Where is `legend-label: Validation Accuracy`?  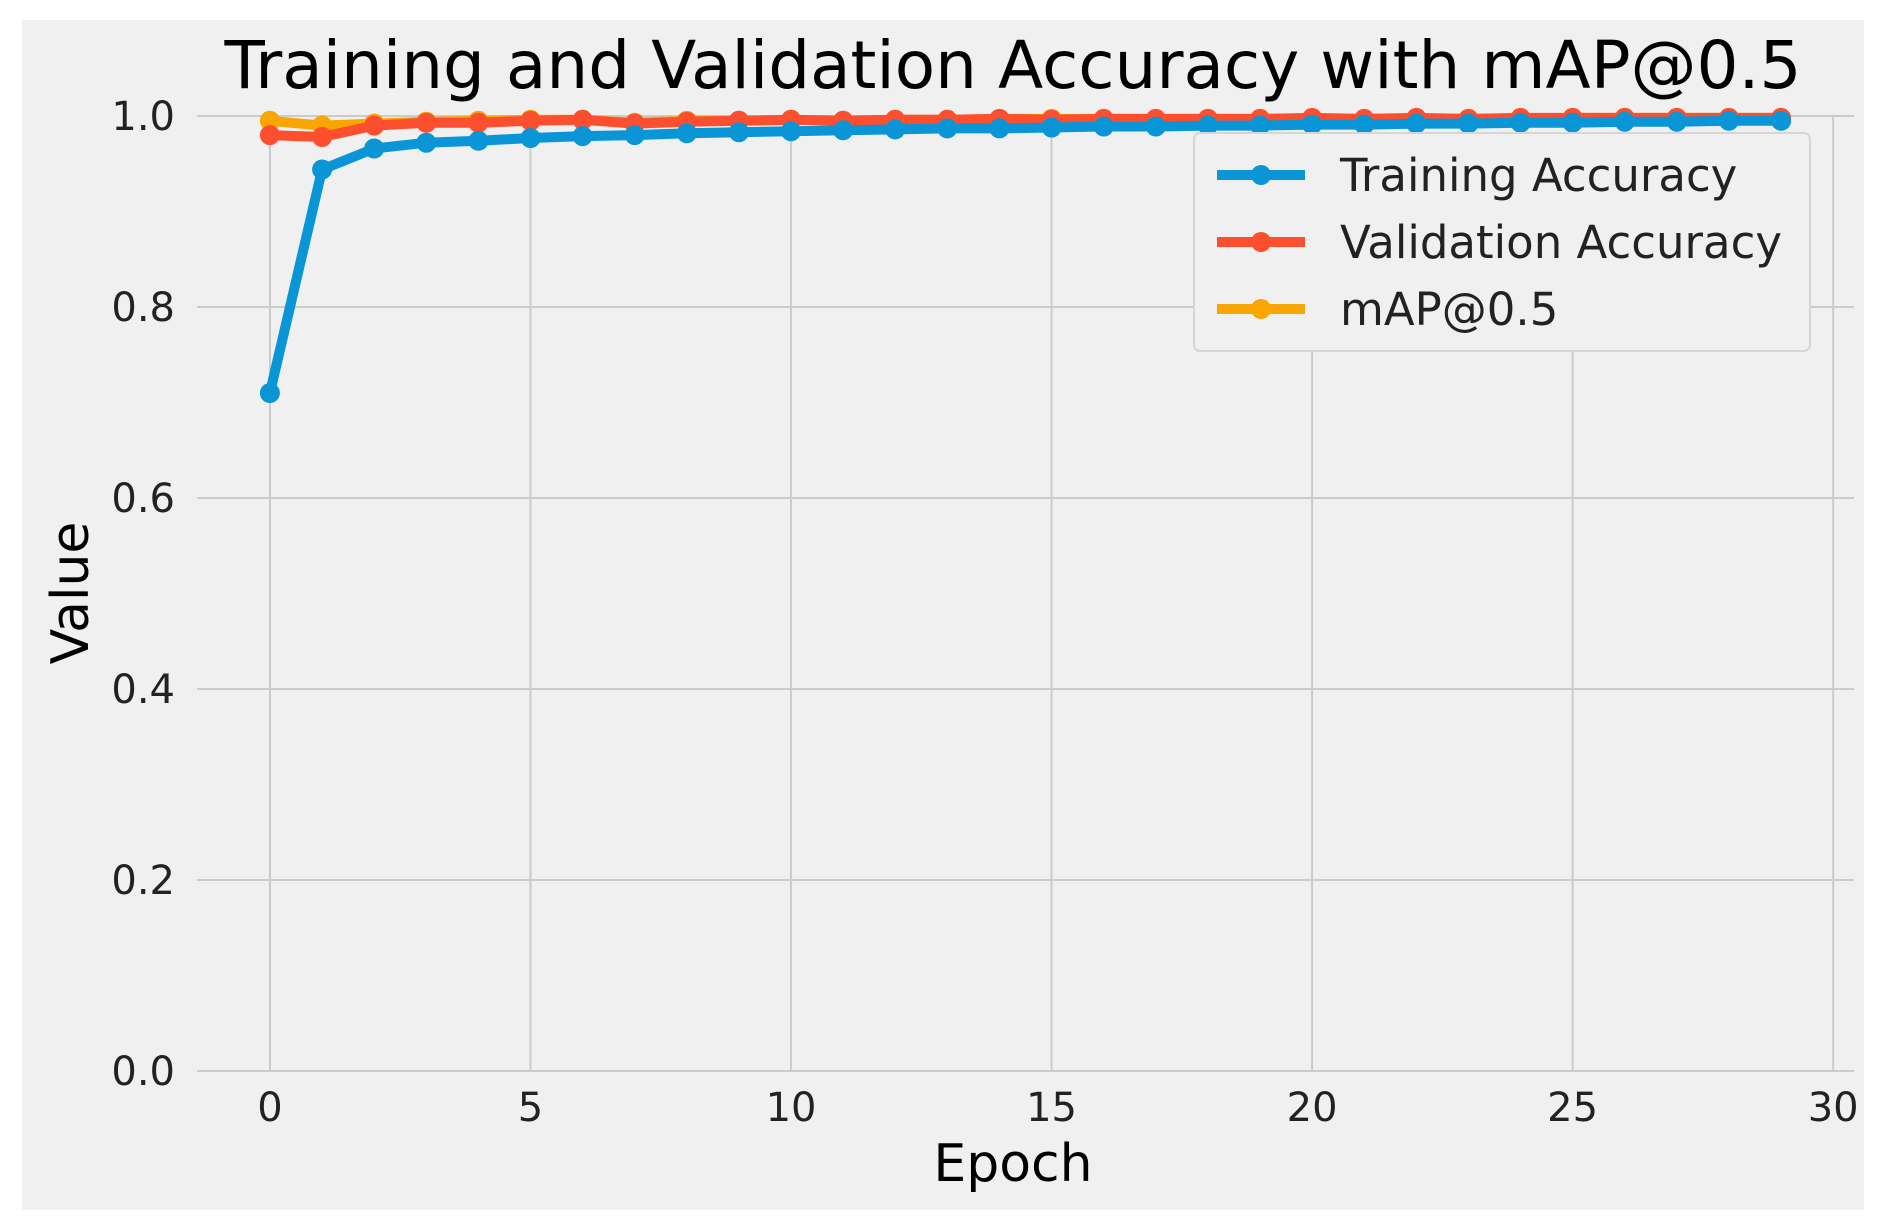
legend-label: Validation Accuracy is located at coordinates (1561, 242).